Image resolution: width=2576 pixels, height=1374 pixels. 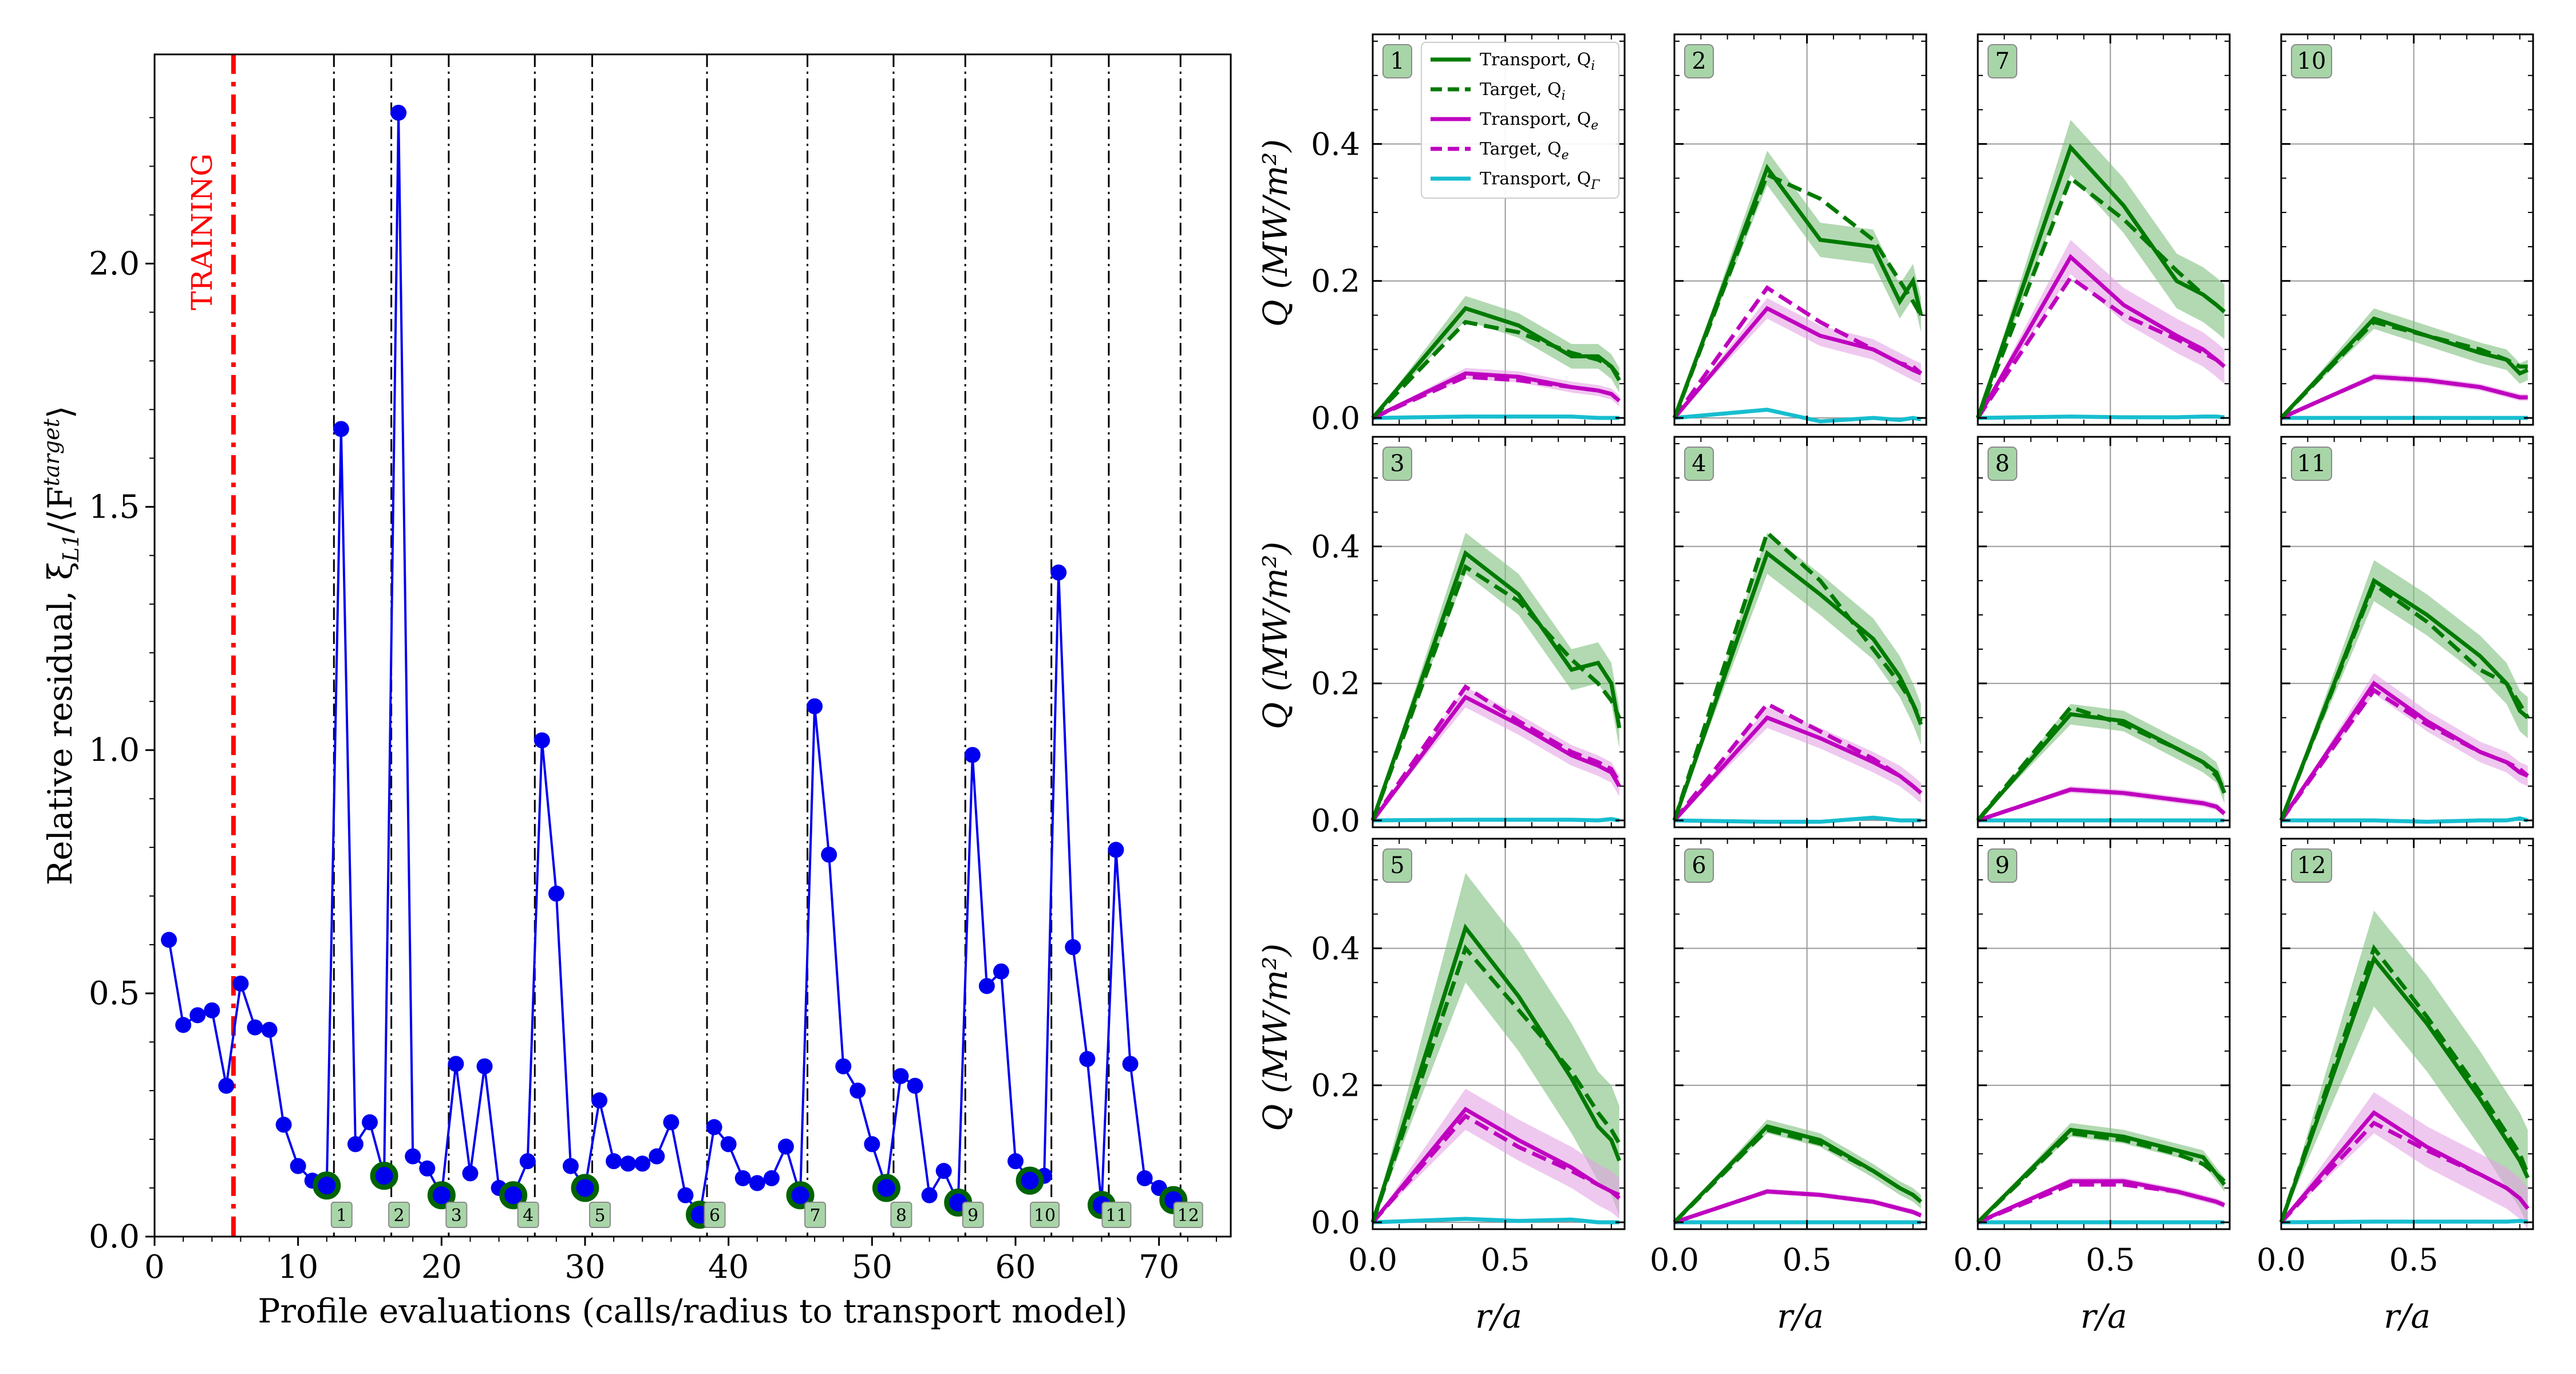 I want to click on panel-number: 3, so click(x=1397, y=464).